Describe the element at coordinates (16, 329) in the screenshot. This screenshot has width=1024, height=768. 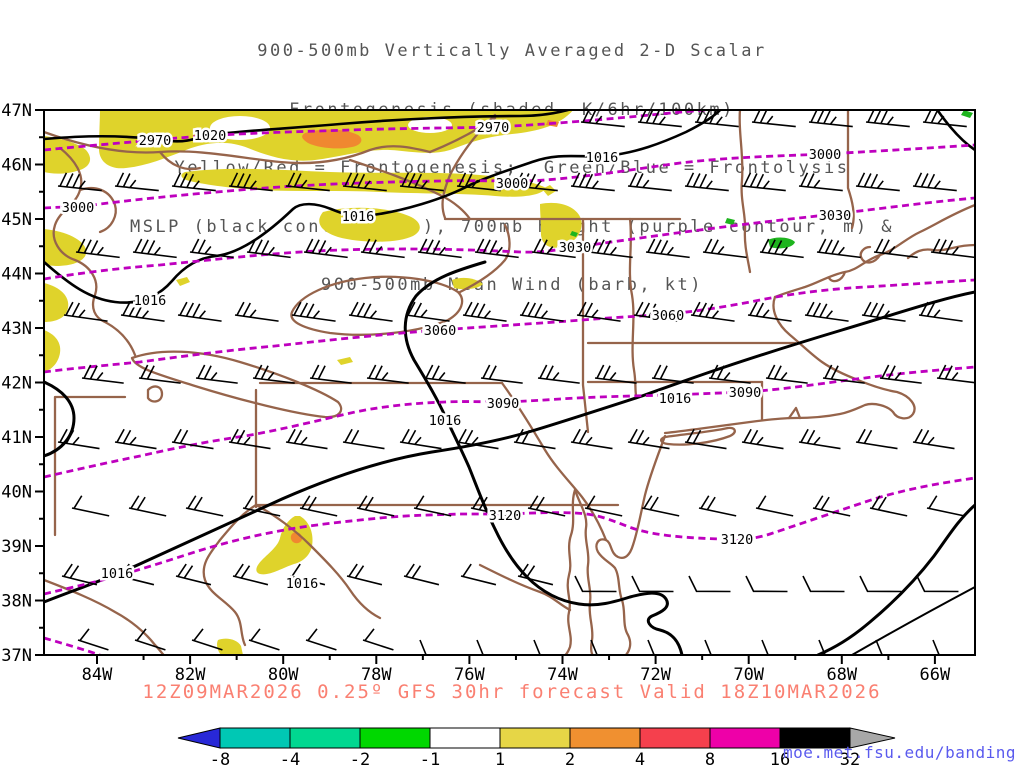
I see `lat-label: 43N` at that location.